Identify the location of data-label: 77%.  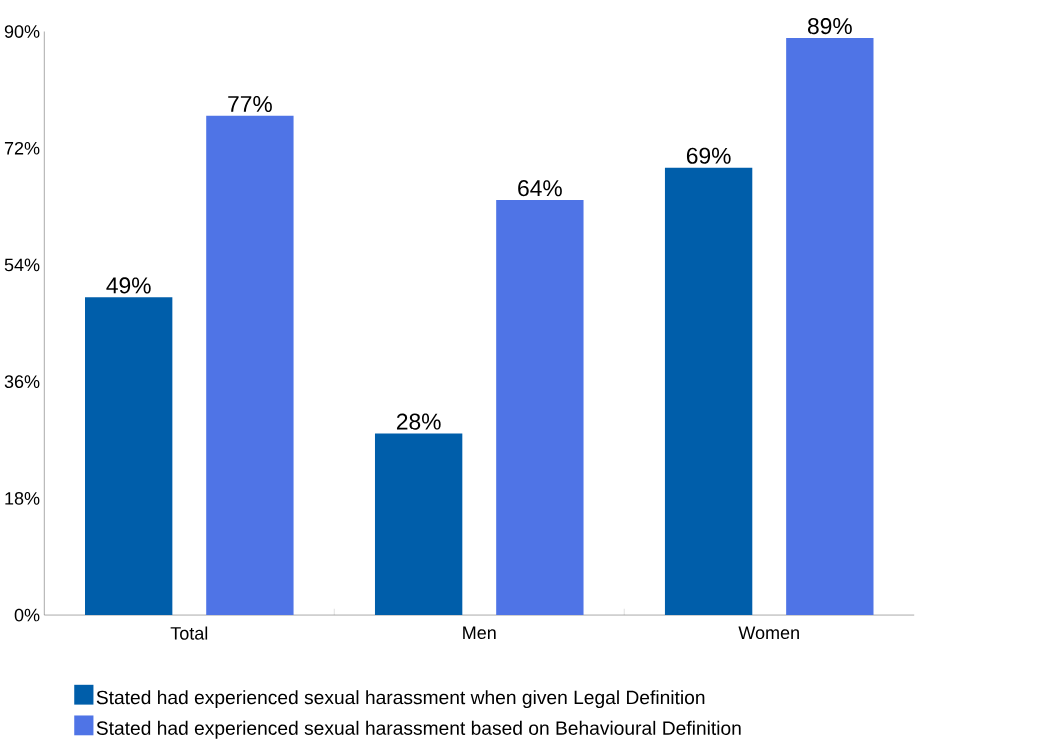
(250, 103).